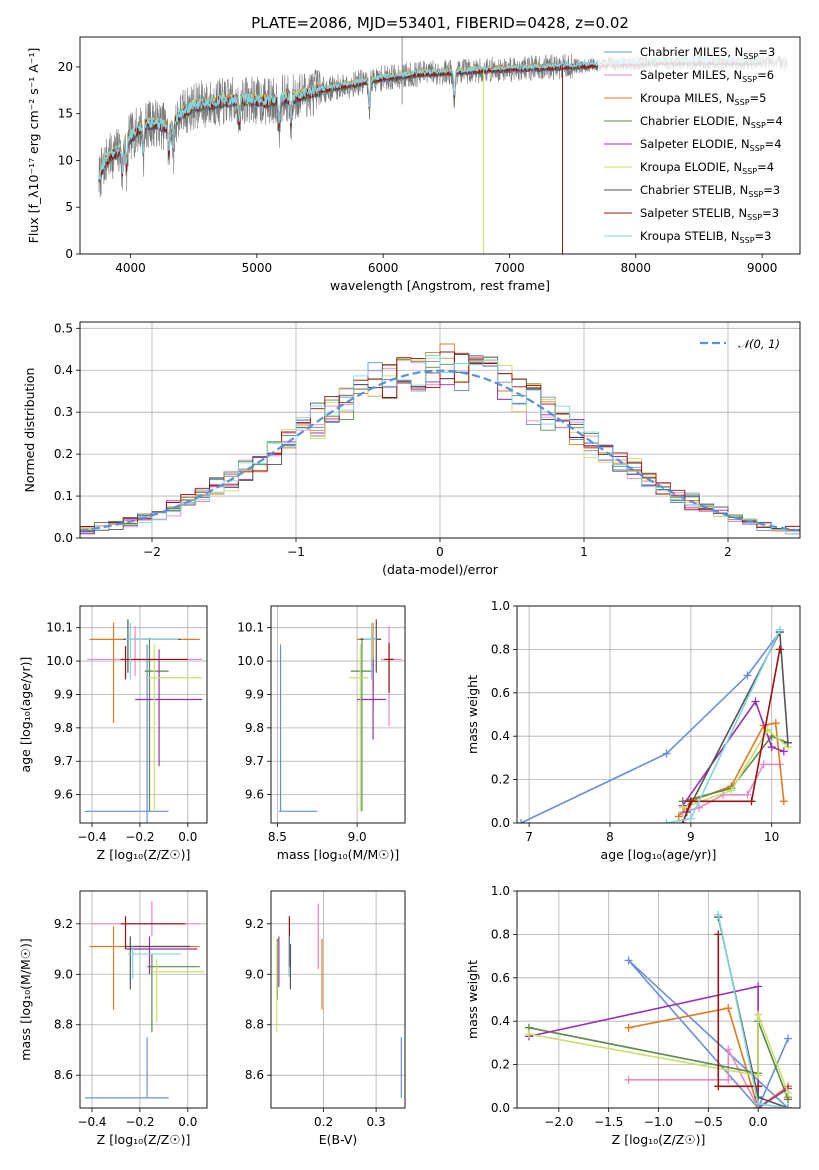 This screenshot has width=819, height=1170. I want to click on y-axis-label: Flux [f_λ10⁻¹⁷ erg cm⁻² s⁻¹ A⁻¹], so click(33, 146).